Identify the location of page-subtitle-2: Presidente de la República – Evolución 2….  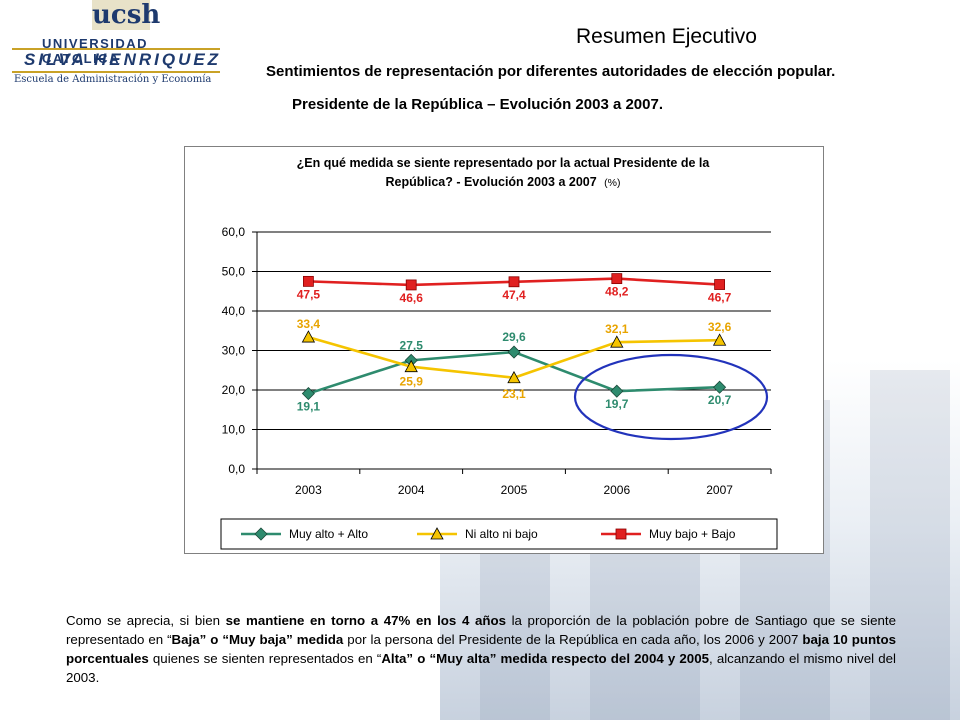
(478, 104).